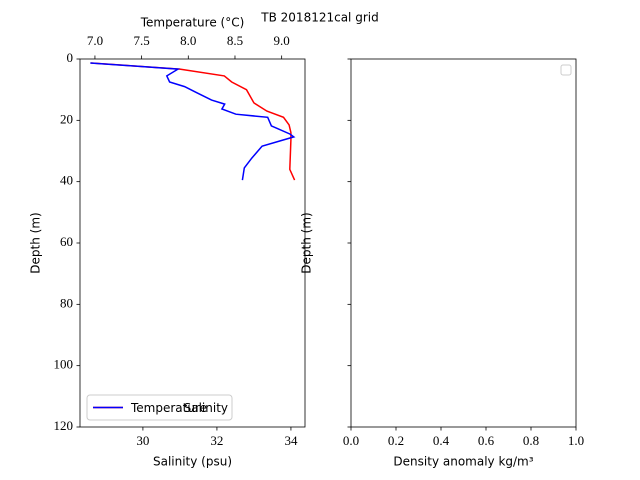 The image size is (640, 480). I want to click on y-tick-label: 40, so click(66, 180).